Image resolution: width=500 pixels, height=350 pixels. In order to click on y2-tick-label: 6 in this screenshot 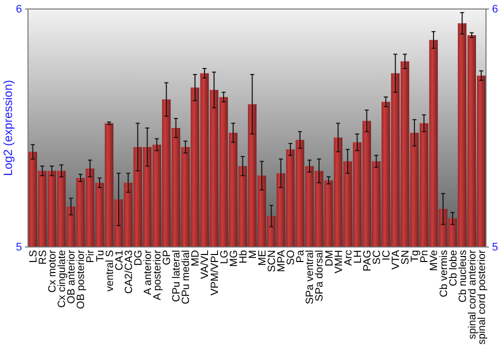, I will do `click(495, 10)`.